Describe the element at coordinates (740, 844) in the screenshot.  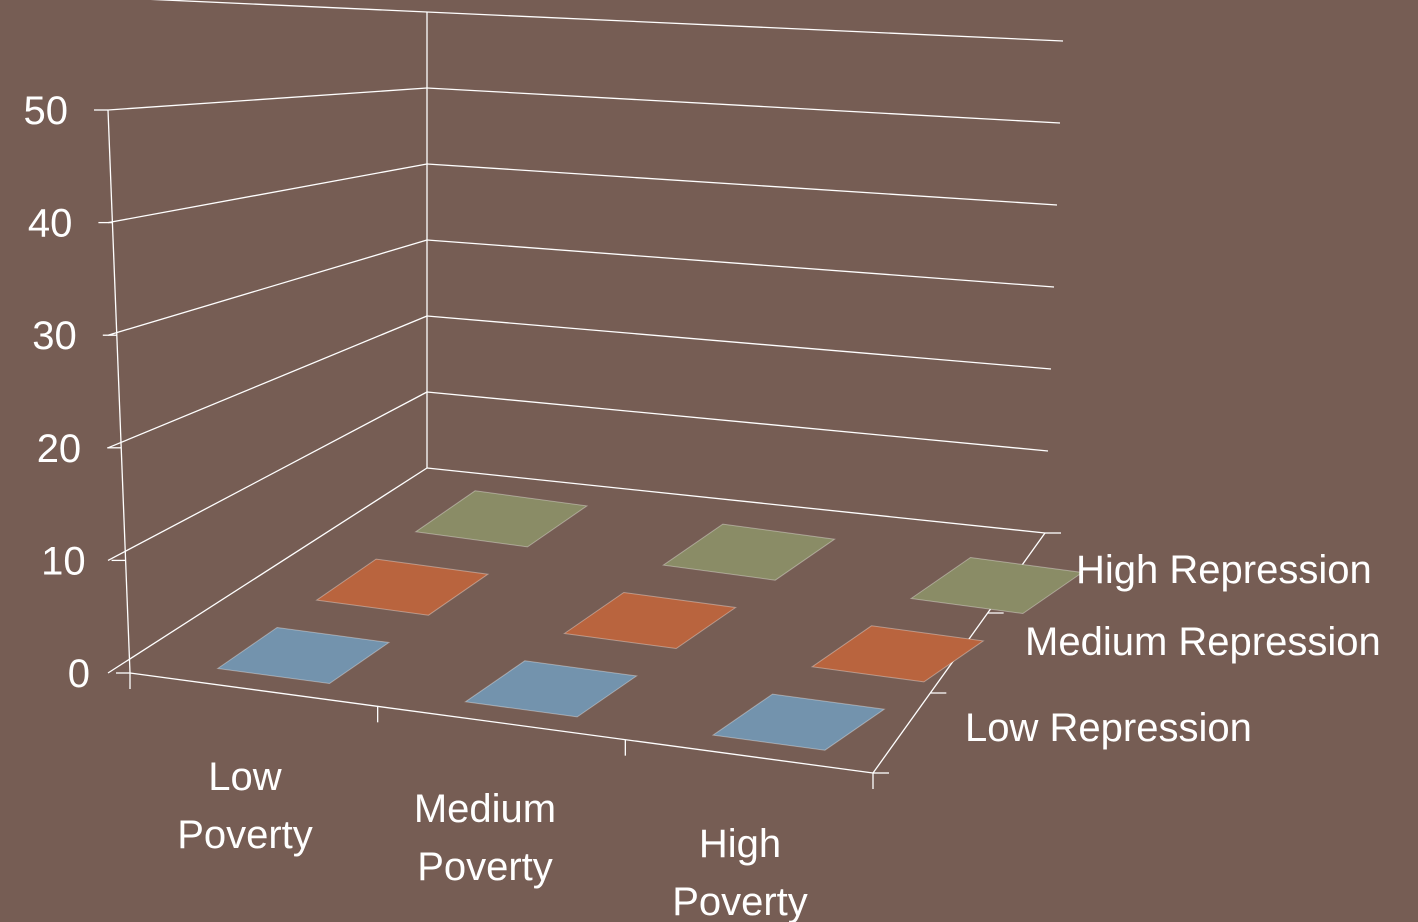
I see `x-axis-tick-label-line: High` at that location.